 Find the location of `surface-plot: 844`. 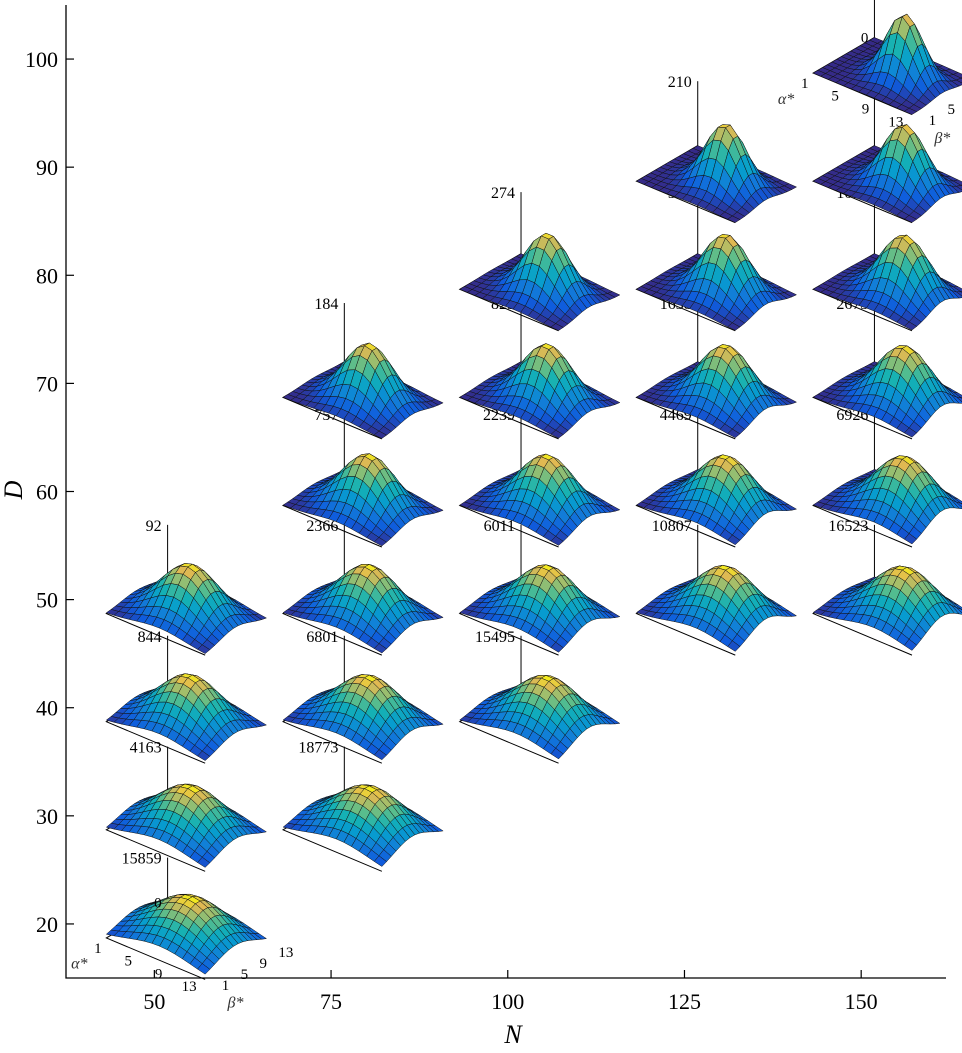

surface-plot: 844 is located at coordinates (186, 696).